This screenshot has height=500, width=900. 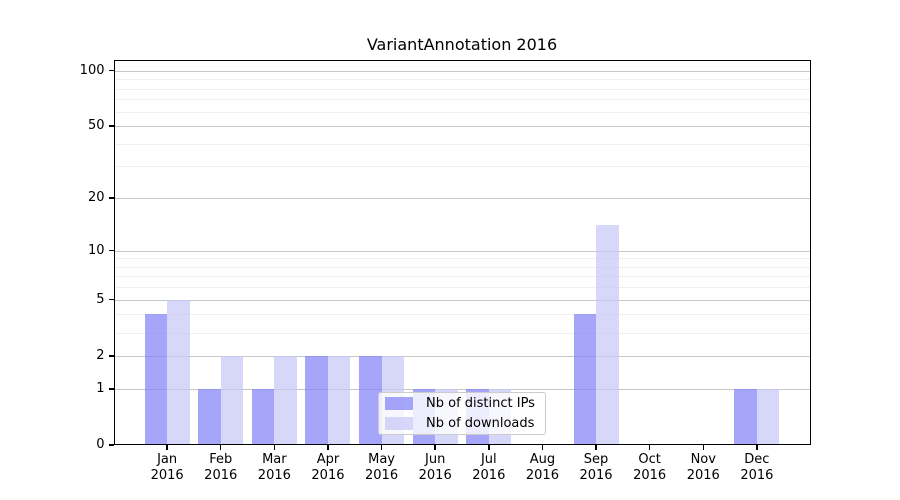 What do you see at coordinates (96, 250) in the screenshot?
I see `y-axis-tick-label: 10` at bounding box center [96, 250].